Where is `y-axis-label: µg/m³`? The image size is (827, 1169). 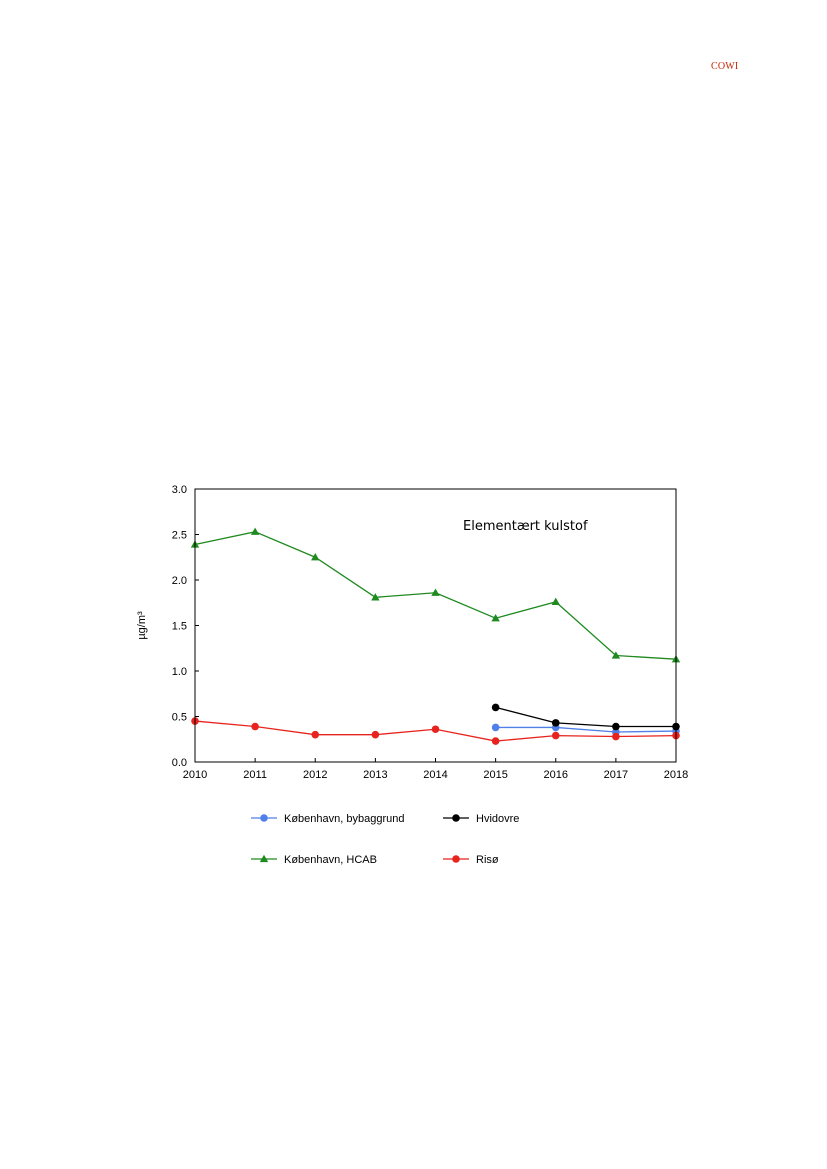
y-axis-label: µg/m³ is located at coordinates (142, 625).